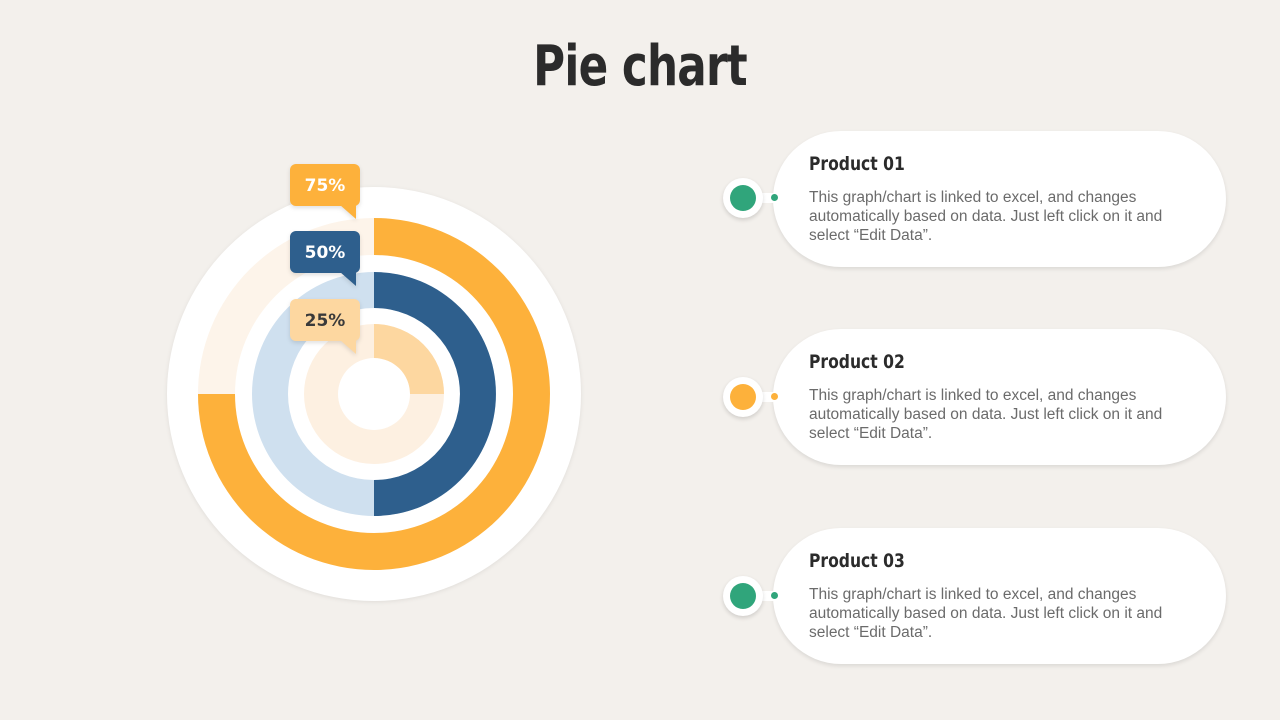 Image resolution: width=1280 pixels, height=720 pixels. I want to click on product-title: Product 03, so click(857, 561).